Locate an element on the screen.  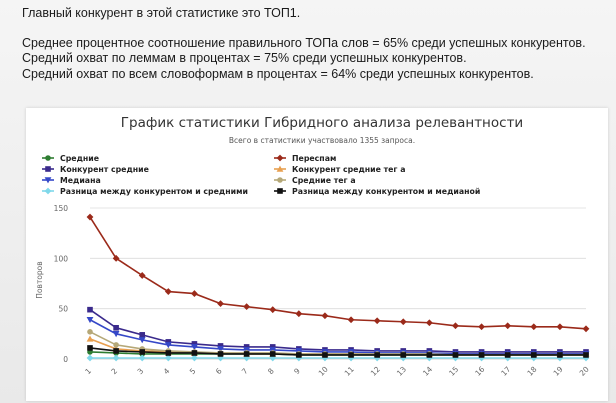
legend-item-konkurent_srednie_teg_a: Конкурент средние тег а is located at coordinates (339, 169).